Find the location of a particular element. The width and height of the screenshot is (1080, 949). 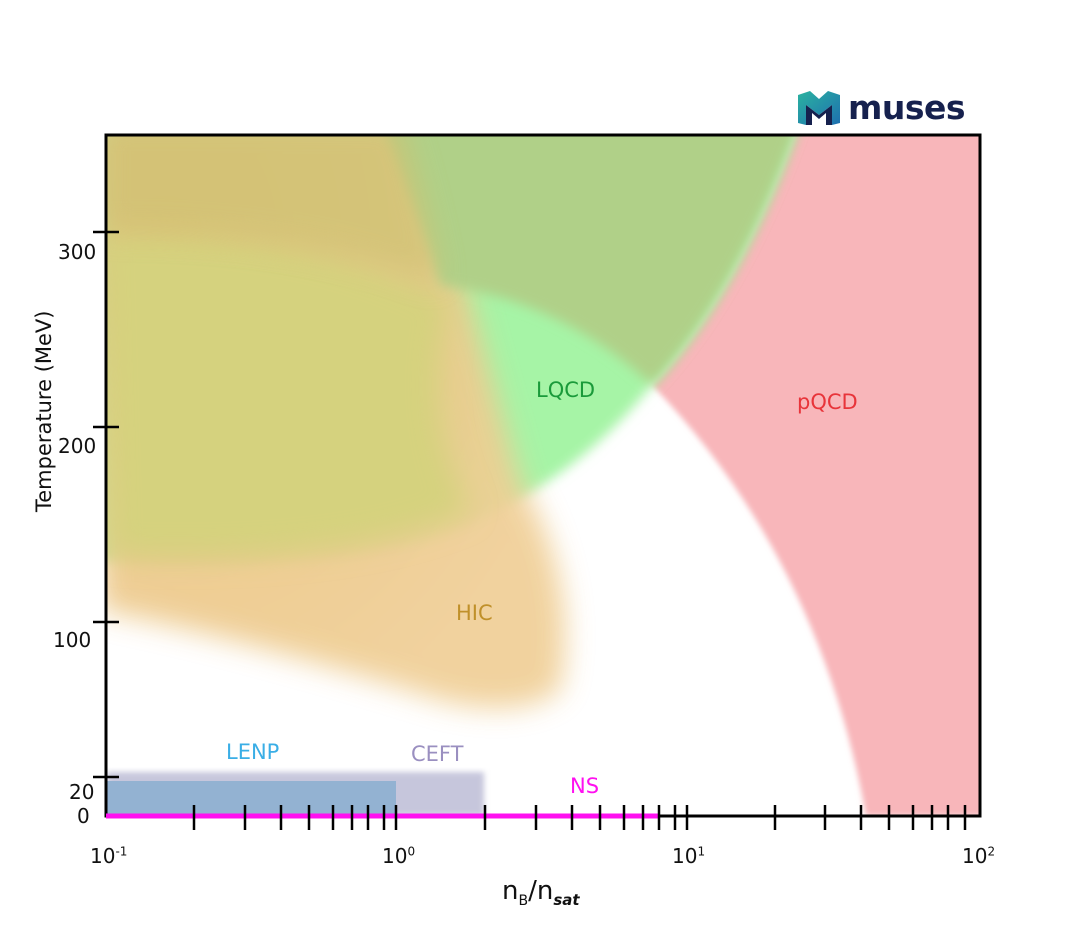

y-axis-ticks is located at coordinates (106, 504).